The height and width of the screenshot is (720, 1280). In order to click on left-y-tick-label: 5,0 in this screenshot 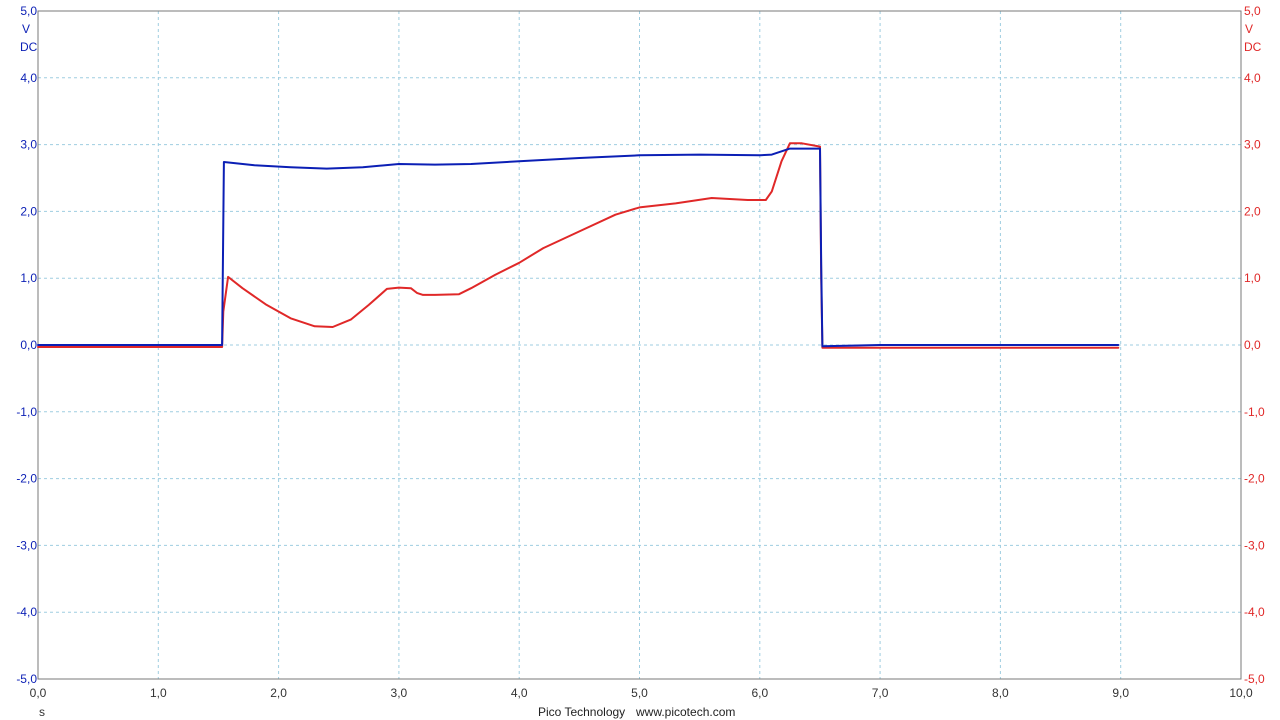, I will do `click(28, 11)`.